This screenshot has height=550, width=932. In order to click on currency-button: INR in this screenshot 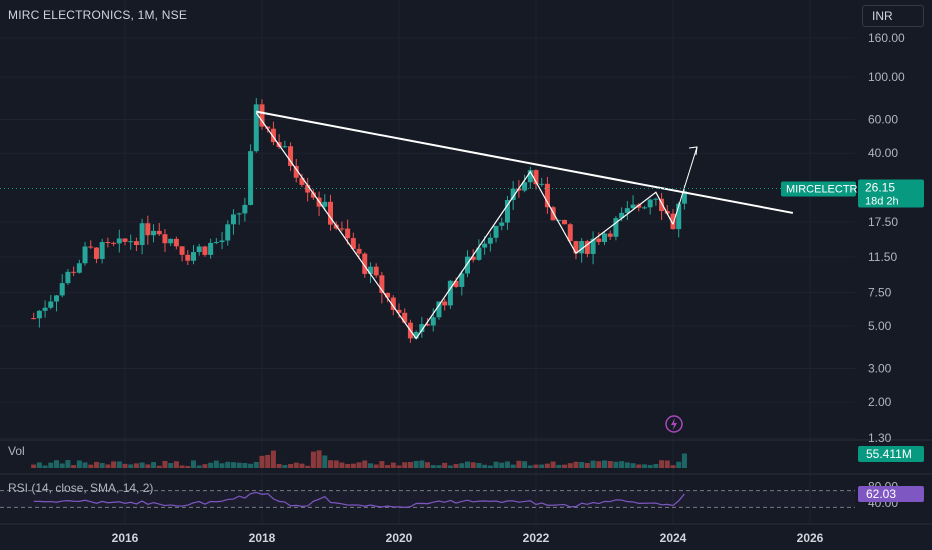, I will do `click(893, 16)`.